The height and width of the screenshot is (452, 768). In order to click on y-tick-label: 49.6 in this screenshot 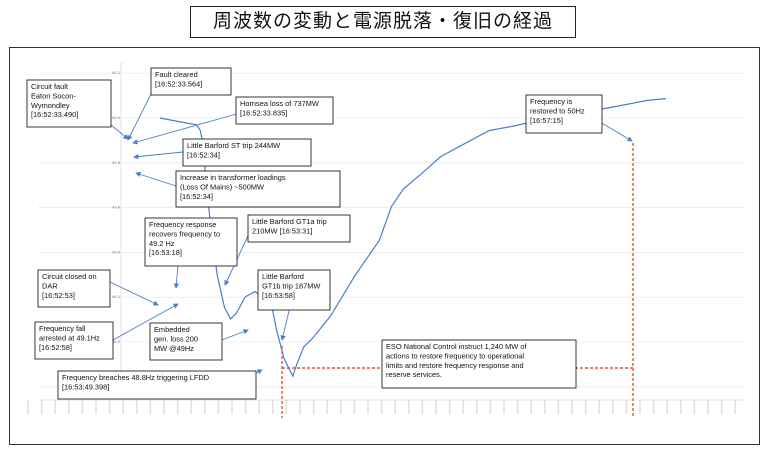, I will do `click(116, 208)`.